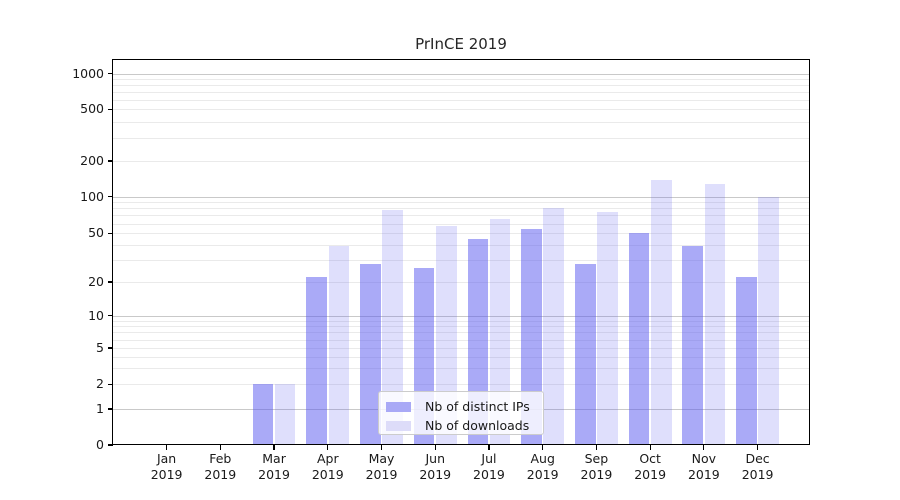 The height and width of the screenshot is (500, 900). Describe the element at coordinates (166, 466) in the screenshot. I see `x-tick-label: Jan 2019` at that location.